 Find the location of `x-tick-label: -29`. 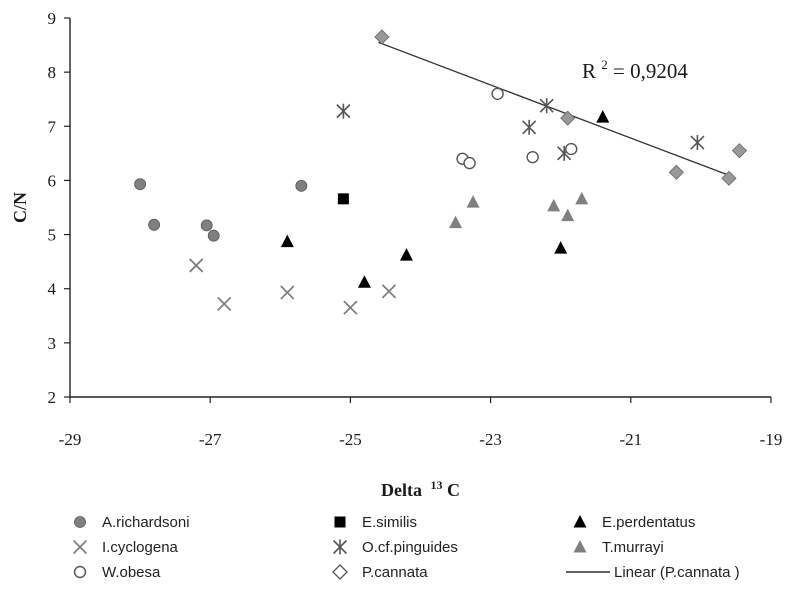

x-tick-label: -29 is located at coordinates (70, 439).